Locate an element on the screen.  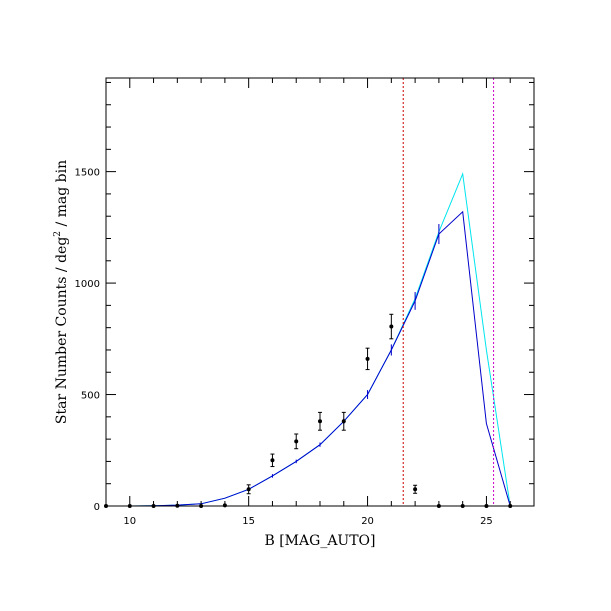
y-tick-label: 0 is located at coordinates (97, 507).